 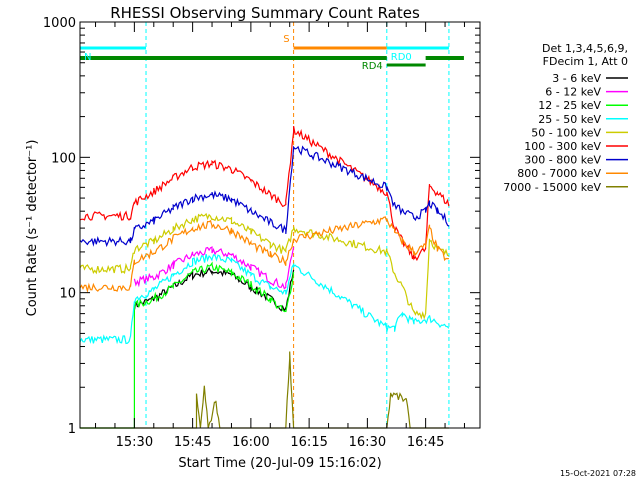 I want to click on series-line-6-12-kev, so click(x=214, y=268).